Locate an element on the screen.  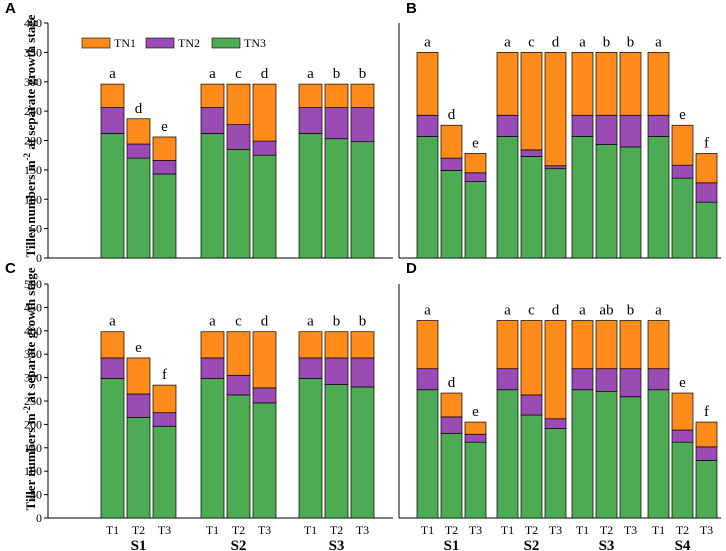
y-tick-label: 400 is located at coordinates (33, 23).